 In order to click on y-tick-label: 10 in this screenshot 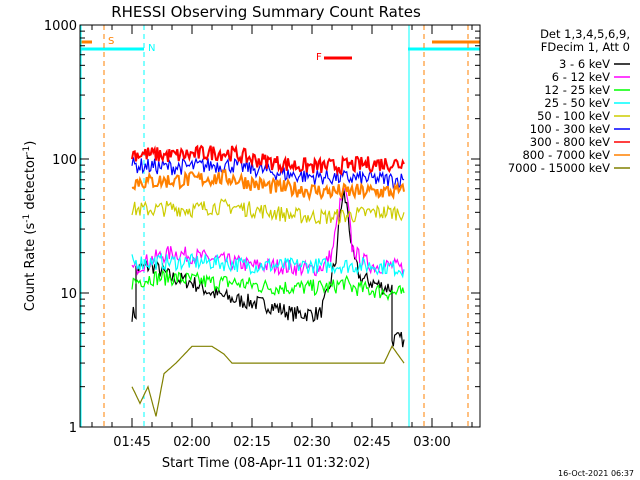, I will do `click(68, 294)`.